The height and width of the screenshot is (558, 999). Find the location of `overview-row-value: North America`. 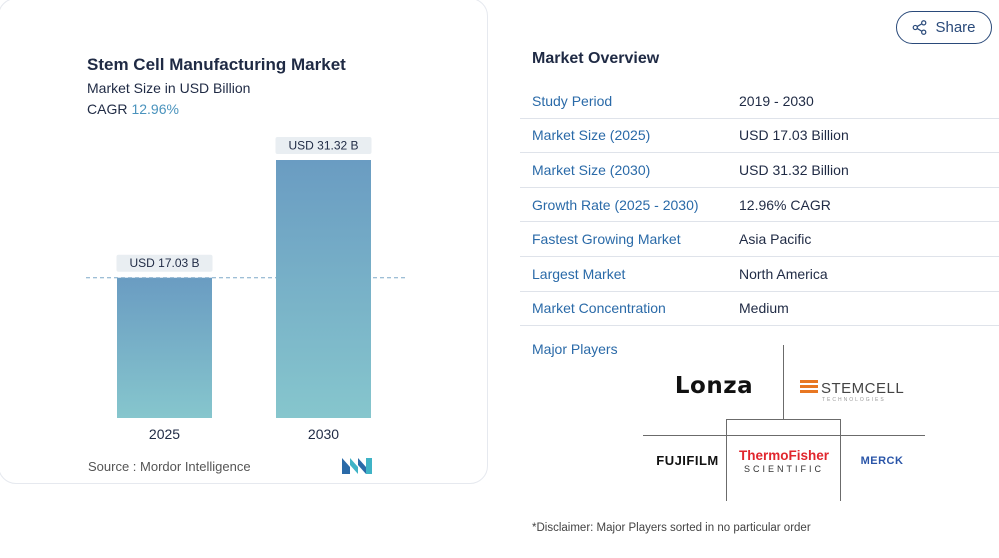

overview-row-value: North America is located at coordinates (783, 273).